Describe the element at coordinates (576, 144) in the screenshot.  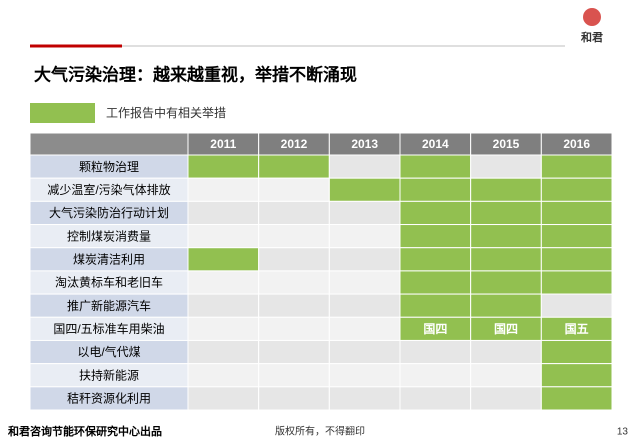
I see `column-header: 2016` at that location.